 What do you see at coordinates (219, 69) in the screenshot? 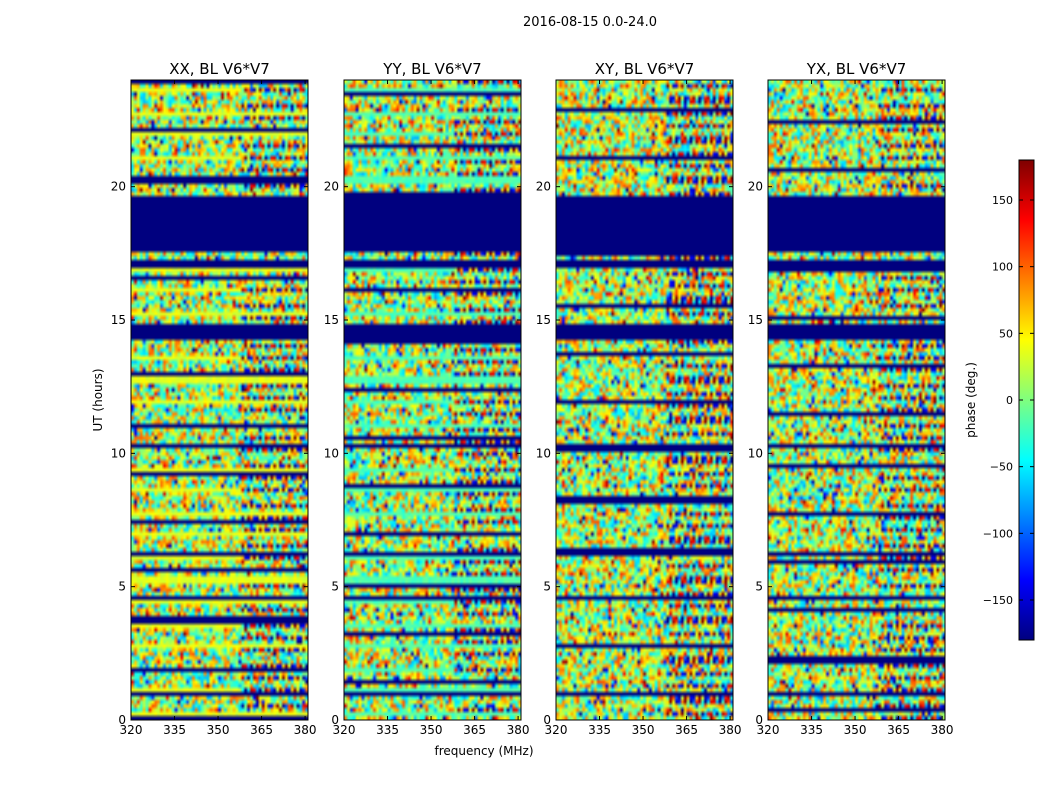
I see `panel-title: XX, BL V6*V7` at bounding box center [219, 69].